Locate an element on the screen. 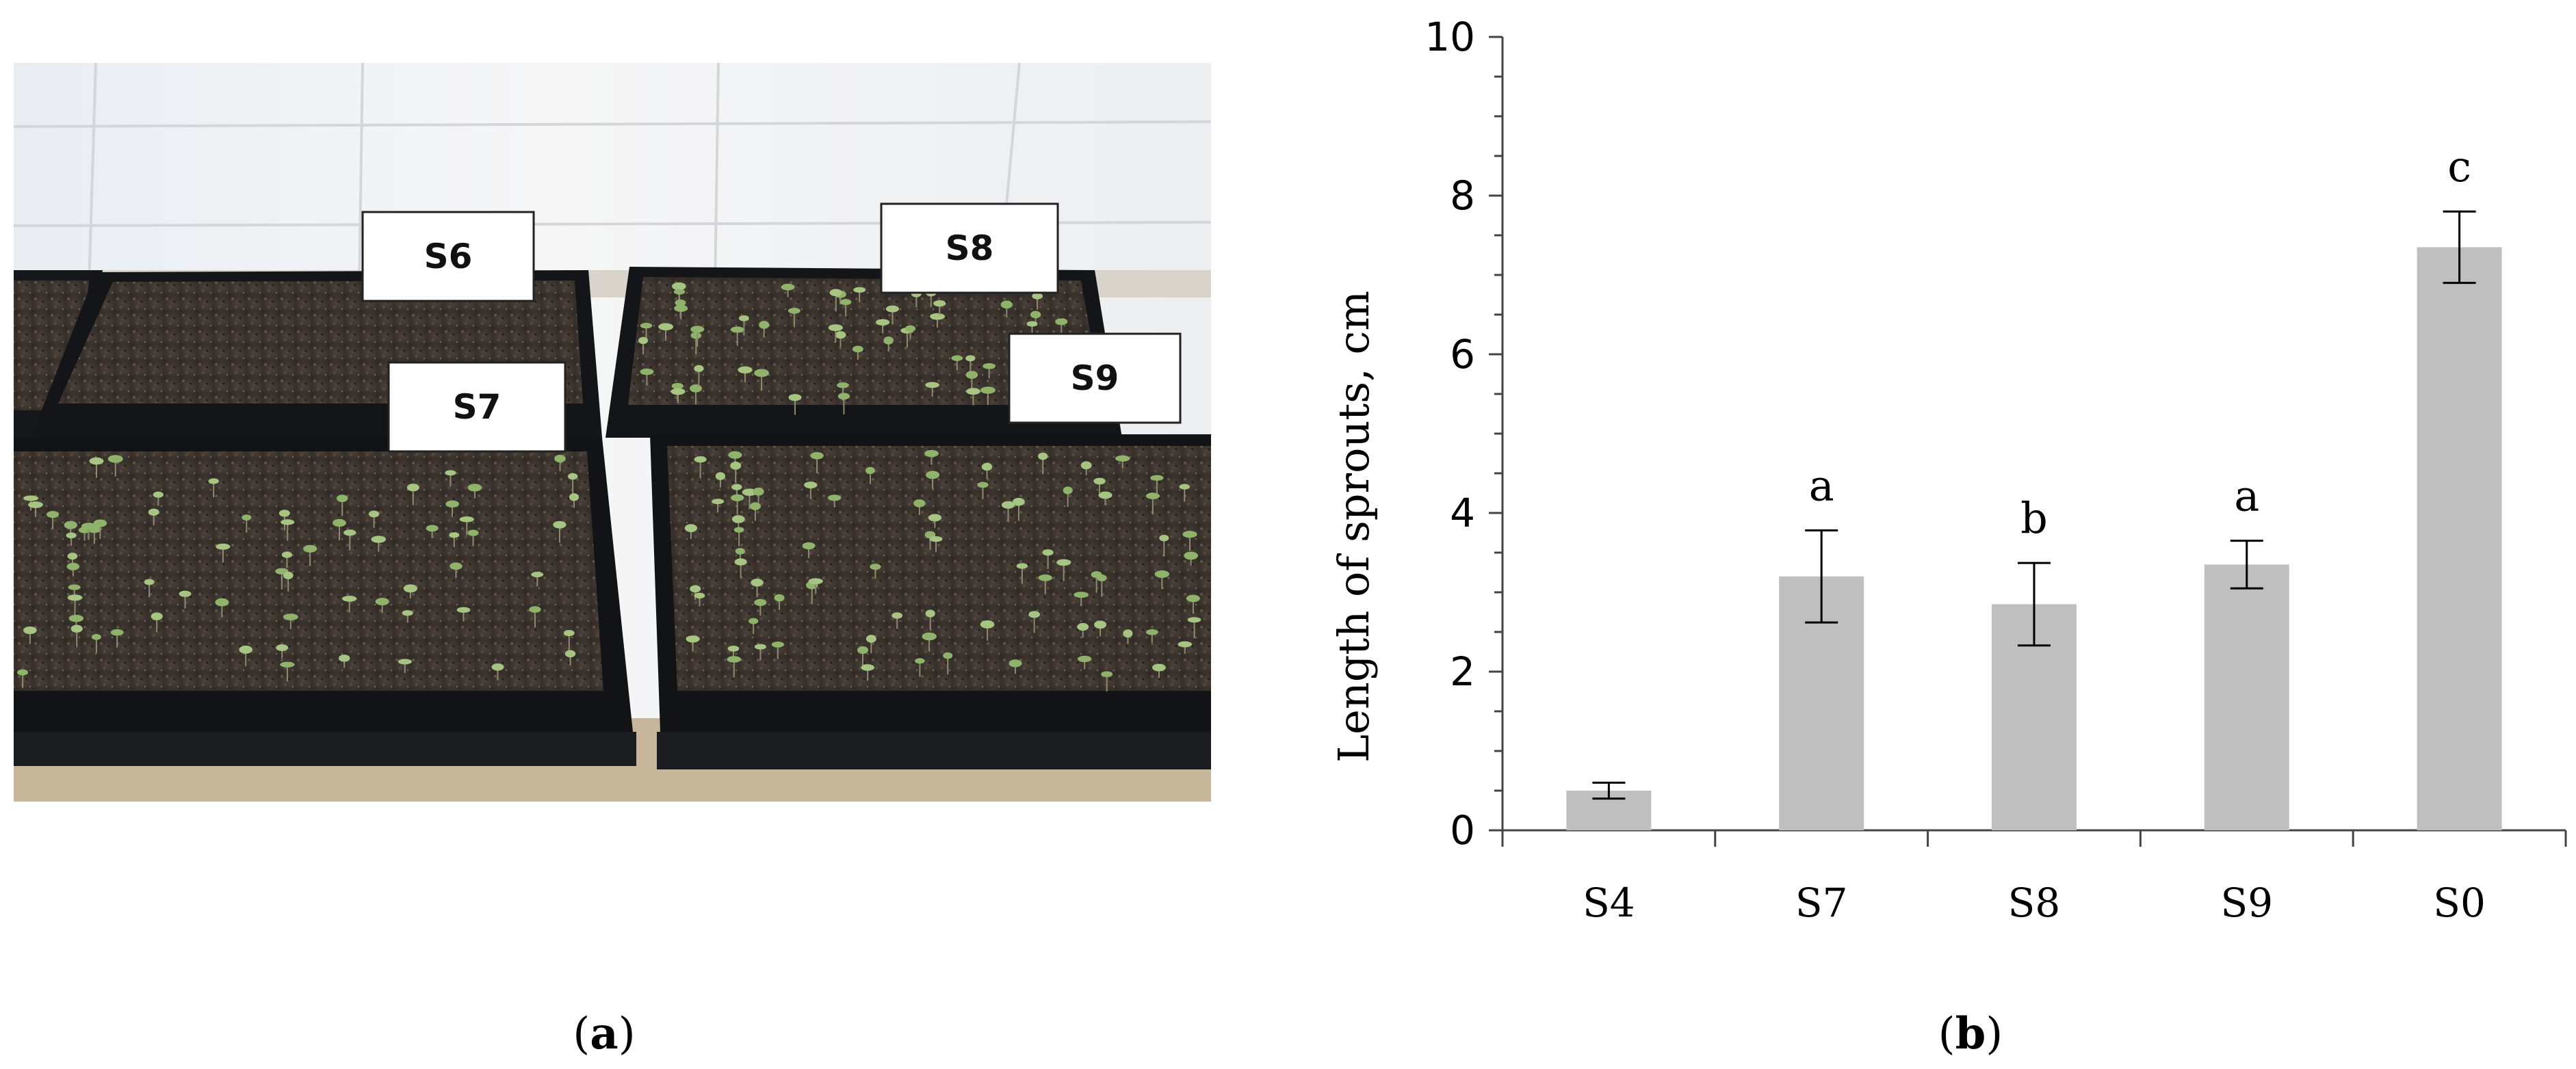 This screenshot has height=1069, width=2576. panel-letter-b: b is located at coordinates (1970, 1033).